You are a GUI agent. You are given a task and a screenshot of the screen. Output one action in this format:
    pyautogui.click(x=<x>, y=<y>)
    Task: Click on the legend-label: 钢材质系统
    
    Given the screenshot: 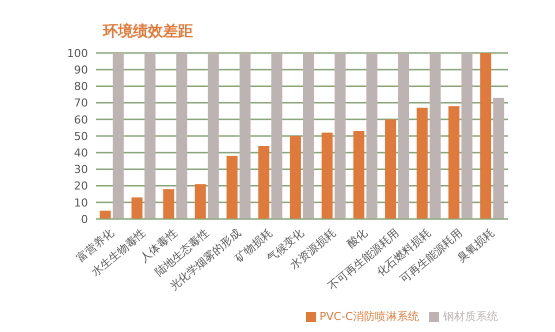 What is the action you would take?
    pyautogui.click(x=470, y=316)
    